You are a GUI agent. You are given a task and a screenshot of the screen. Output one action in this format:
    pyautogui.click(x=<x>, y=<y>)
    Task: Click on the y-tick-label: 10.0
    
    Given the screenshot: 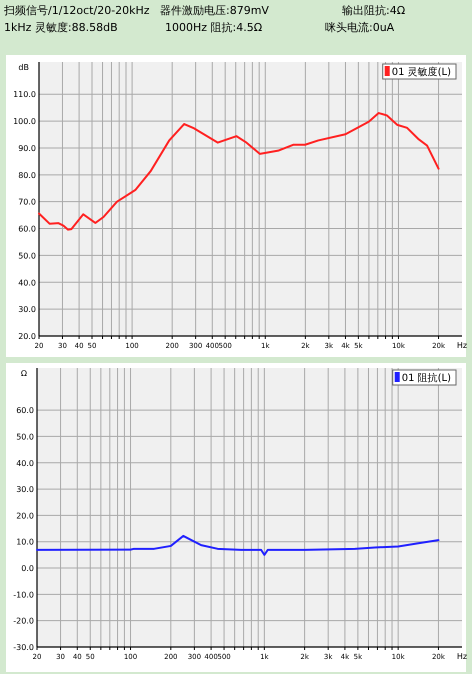 What is the action you would take?
    pyautogui.click(x=25, y=542)
    